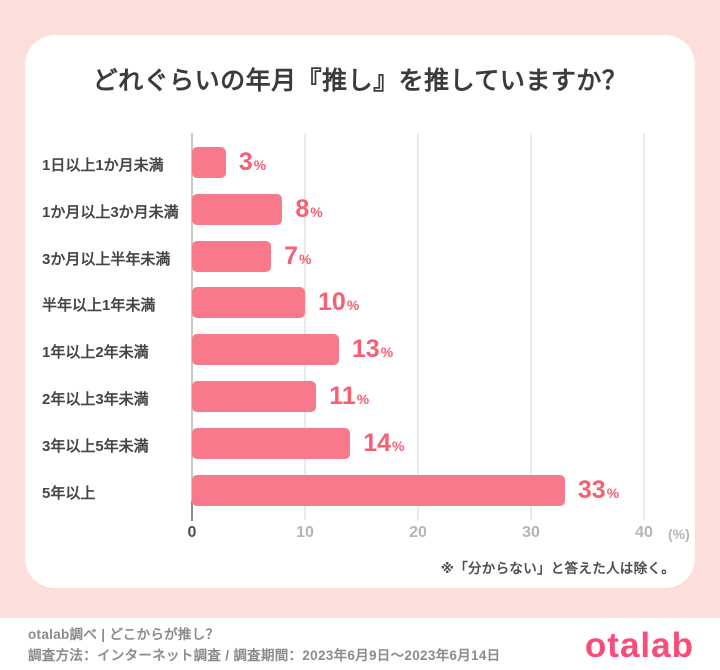 The width and height of the screenshot is (720, 670). What do you see at coordinates (192, 511) in the screenshot?
I see `zero-tick-mark` at bounding box center [192, 511].